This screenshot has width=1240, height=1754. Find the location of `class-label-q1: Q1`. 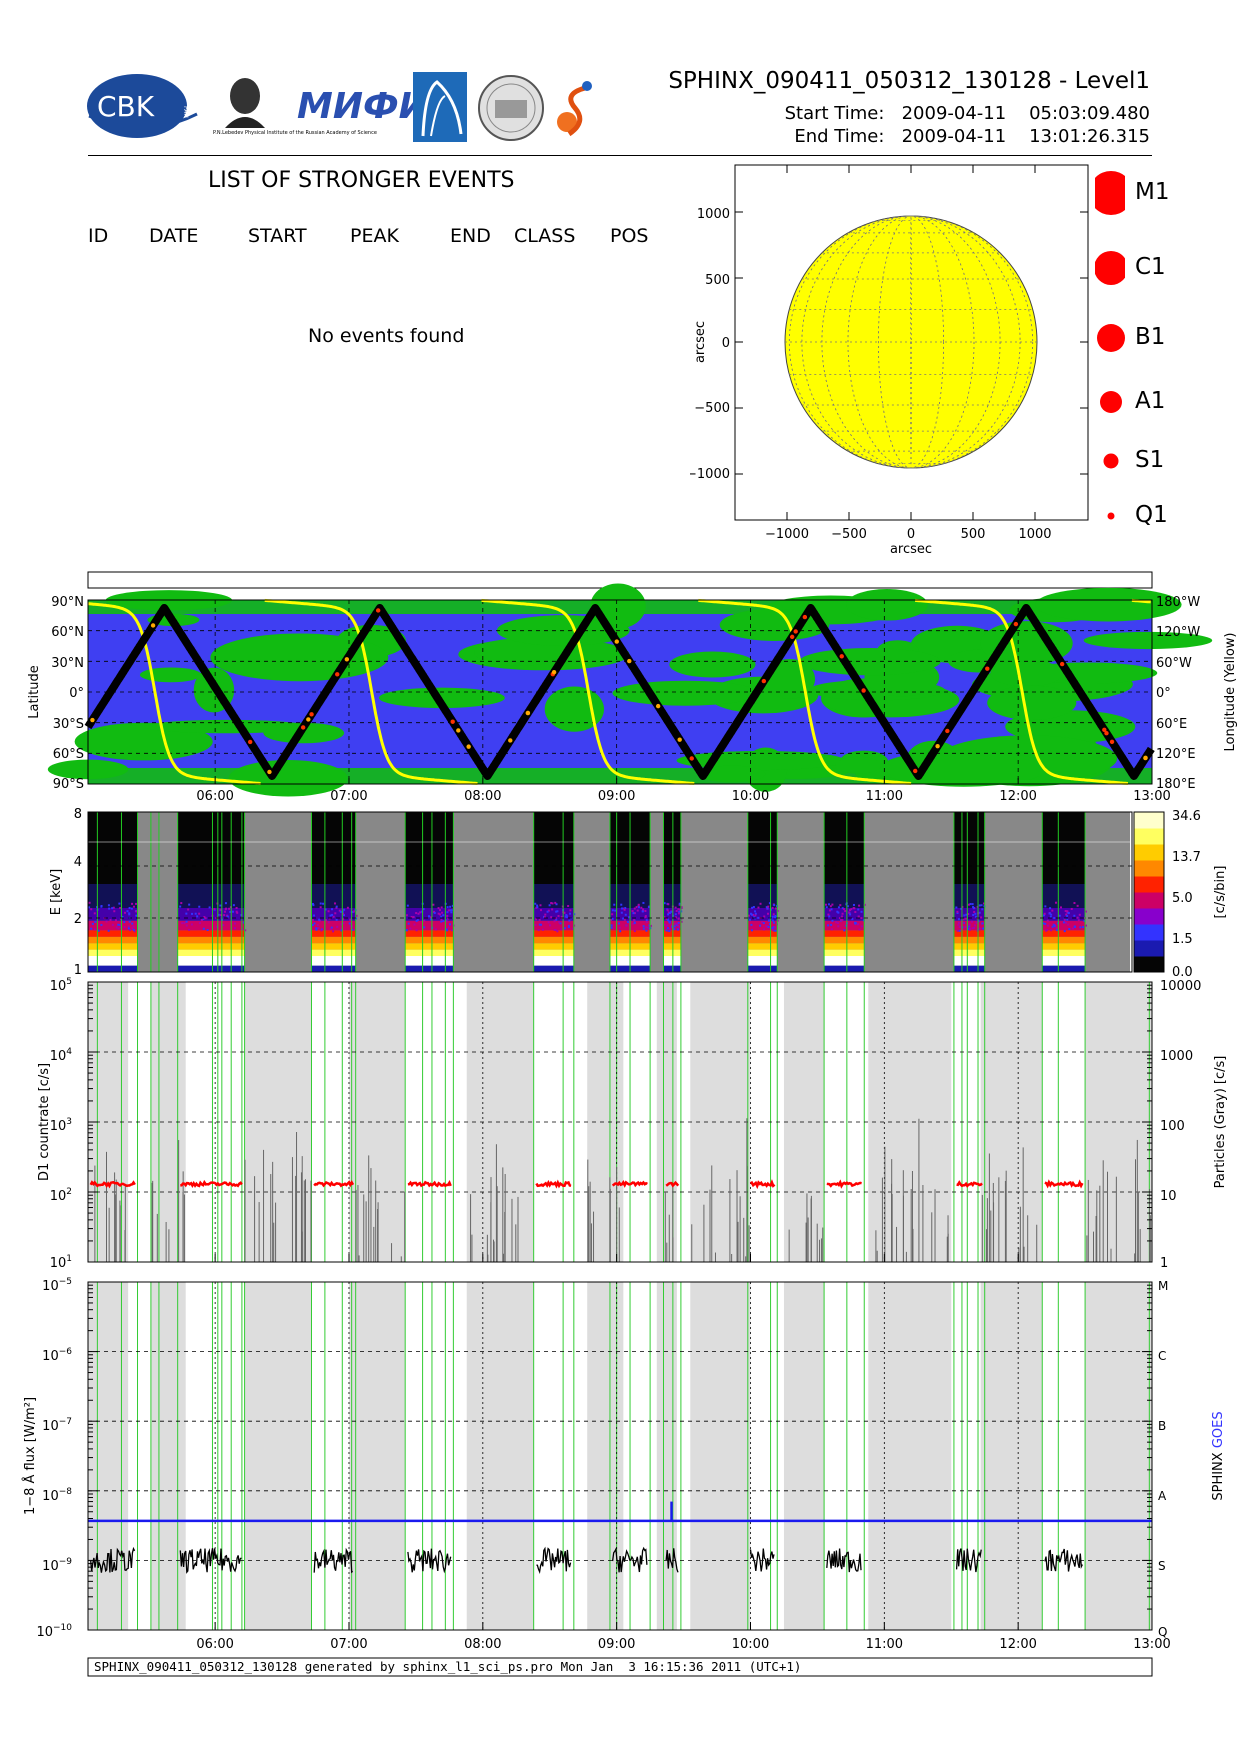

class-label-q1: Q1 is located at coordinates (1151, 515).